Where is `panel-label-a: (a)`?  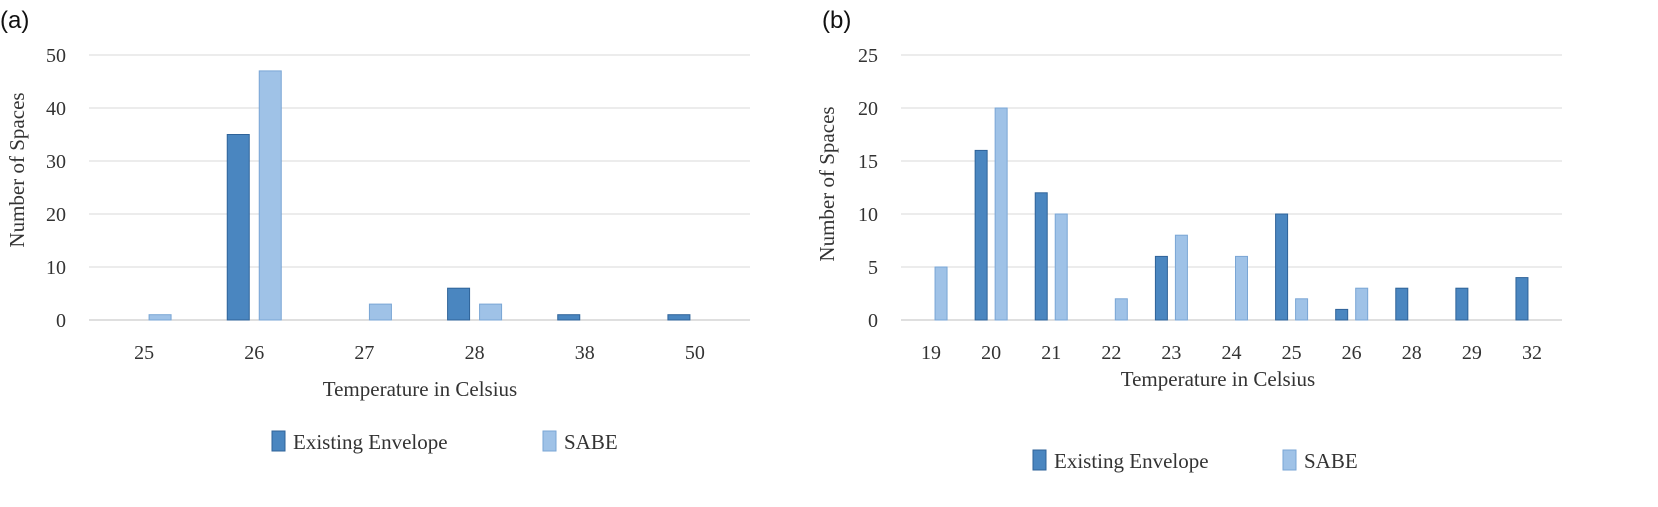 panel-label-a: (a) is located at coordinates (14, 20).